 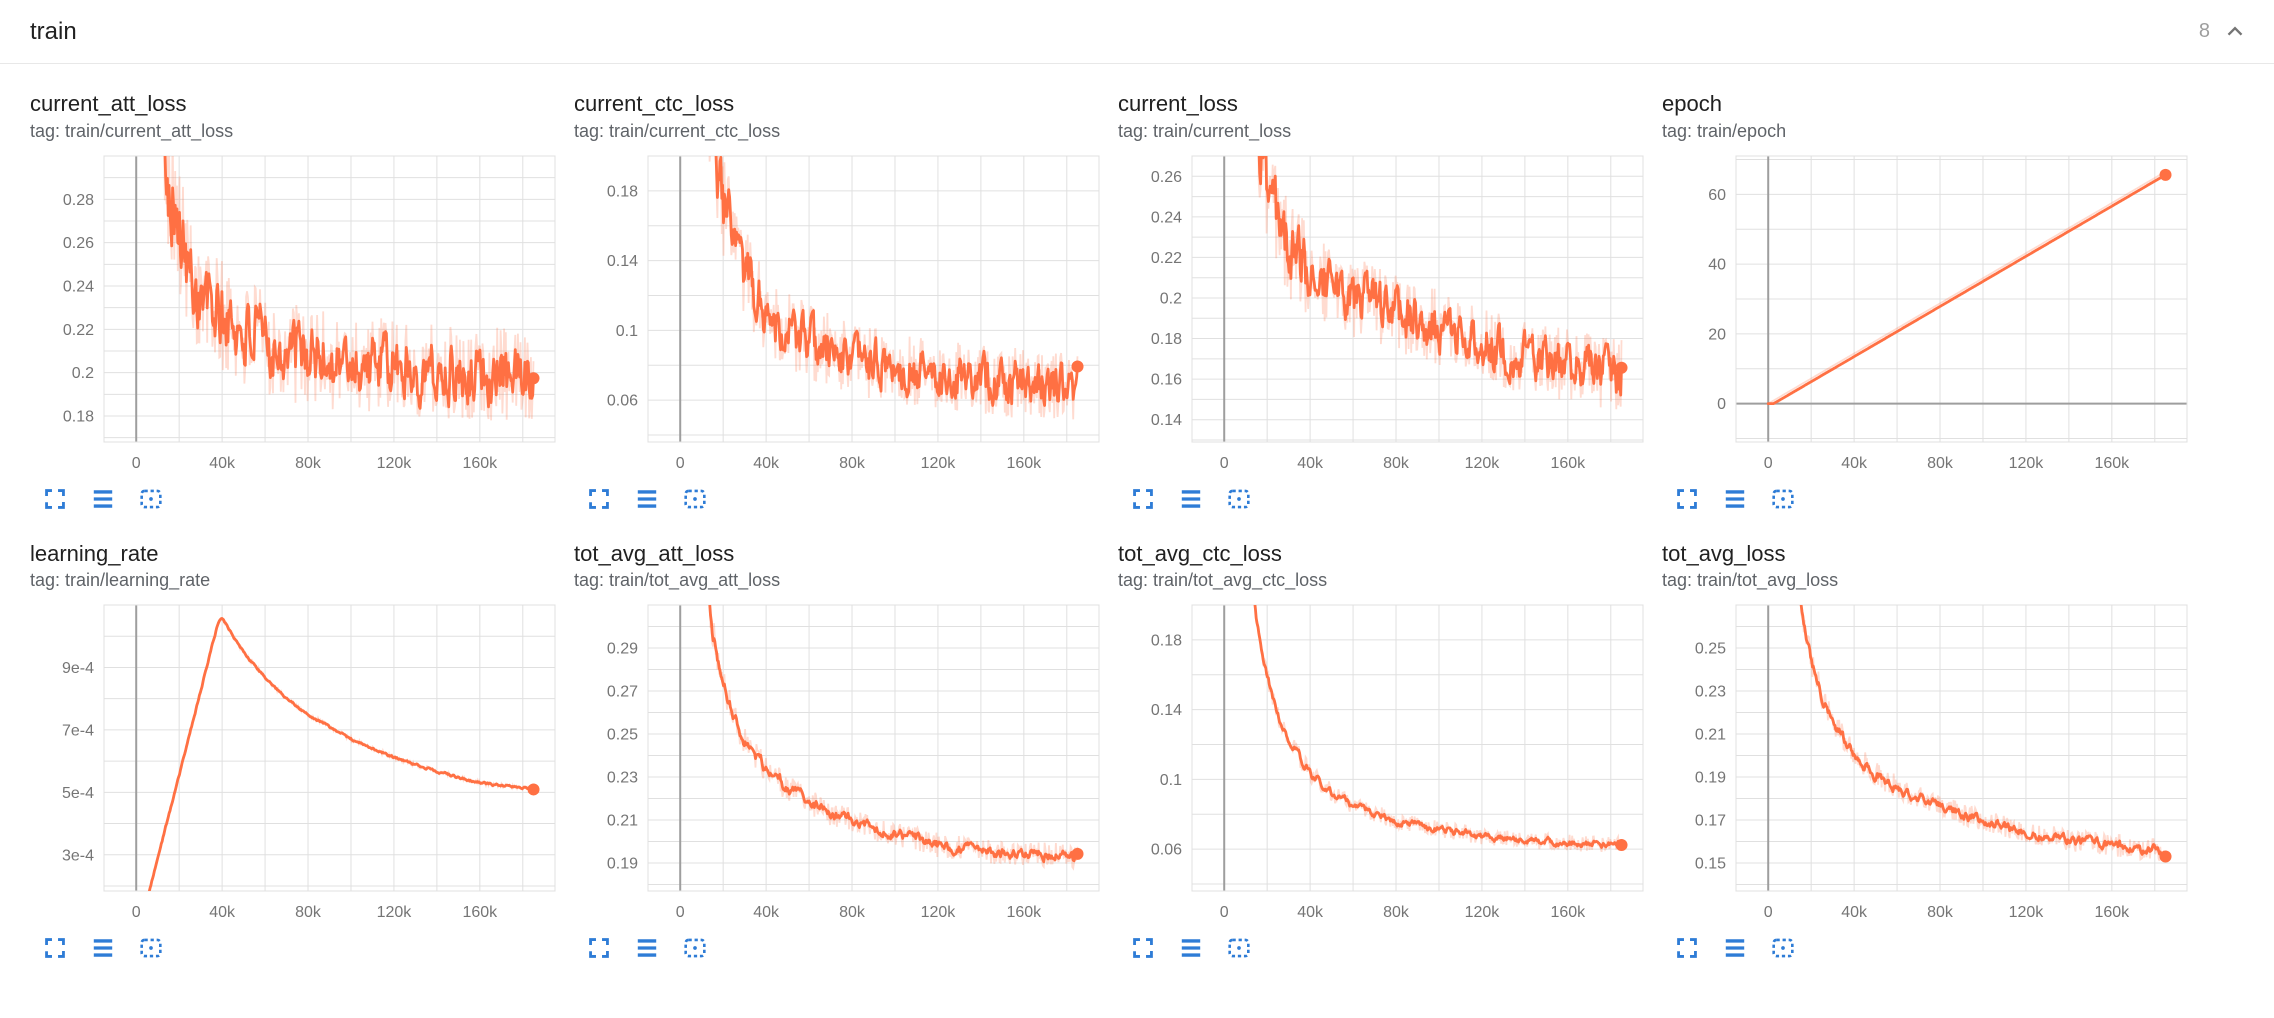 I want to click on y-axis-tick-label: 3e-4, so click(x=78, y=855).